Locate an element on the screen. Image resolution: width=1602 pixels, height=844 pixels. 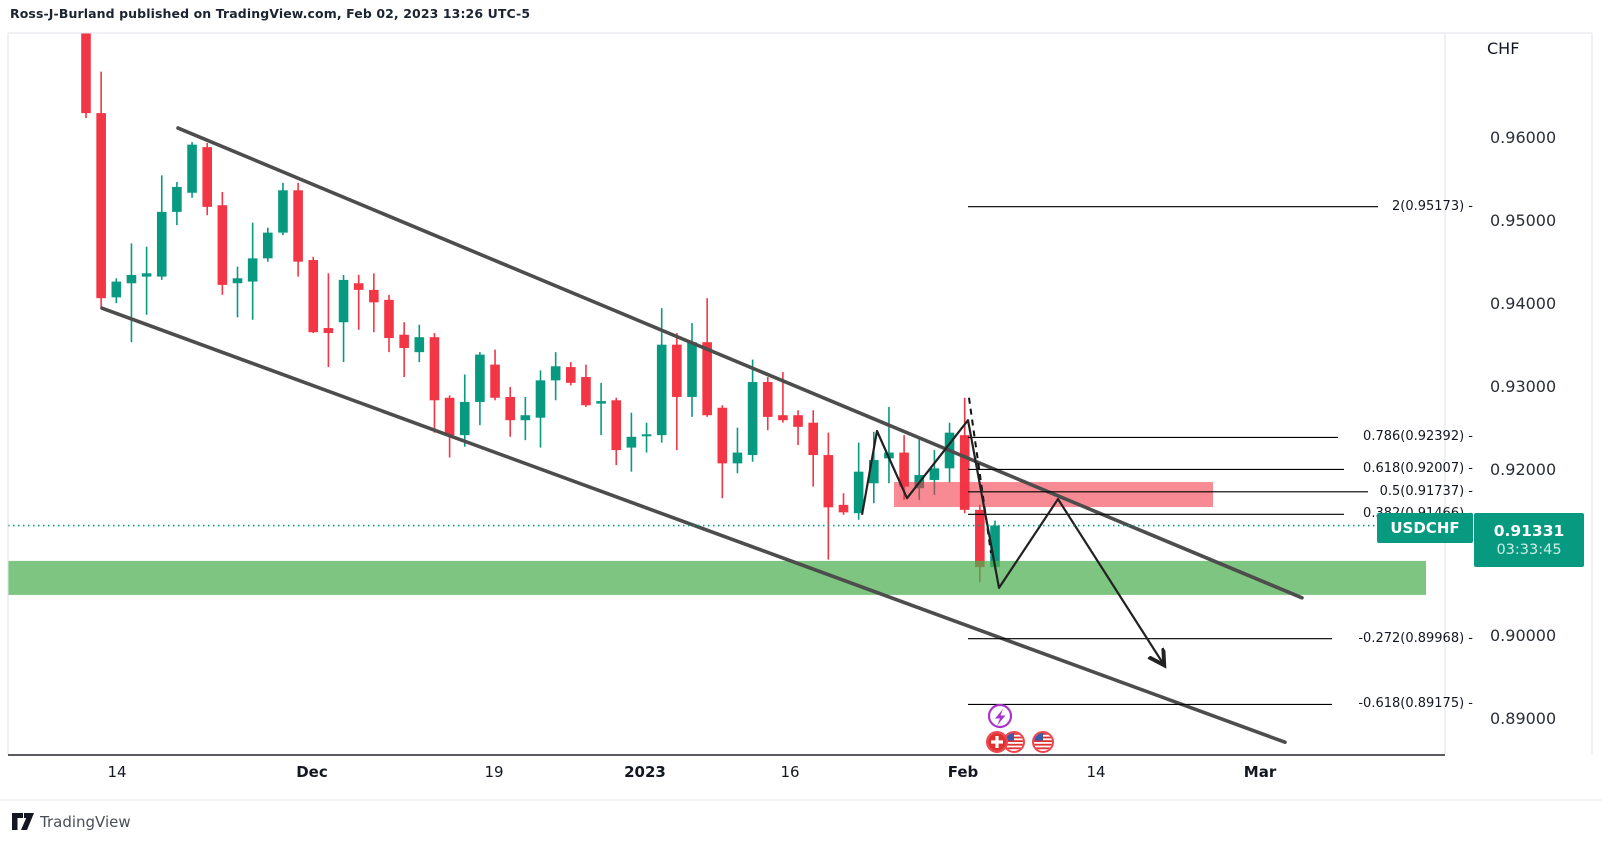
time-tick-label: 2023 is located at coordinates (645, 772).